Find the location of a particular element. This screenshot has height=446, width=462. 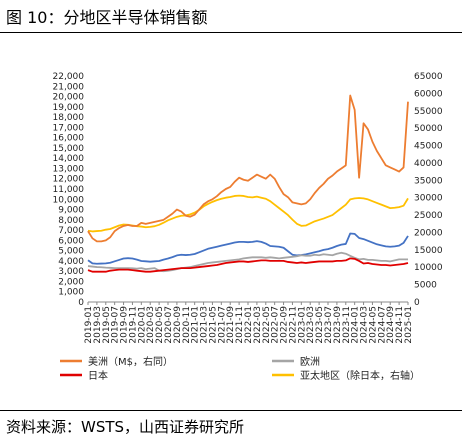

x-tick-label: 2025-01 is located at coordinates (409, 325).